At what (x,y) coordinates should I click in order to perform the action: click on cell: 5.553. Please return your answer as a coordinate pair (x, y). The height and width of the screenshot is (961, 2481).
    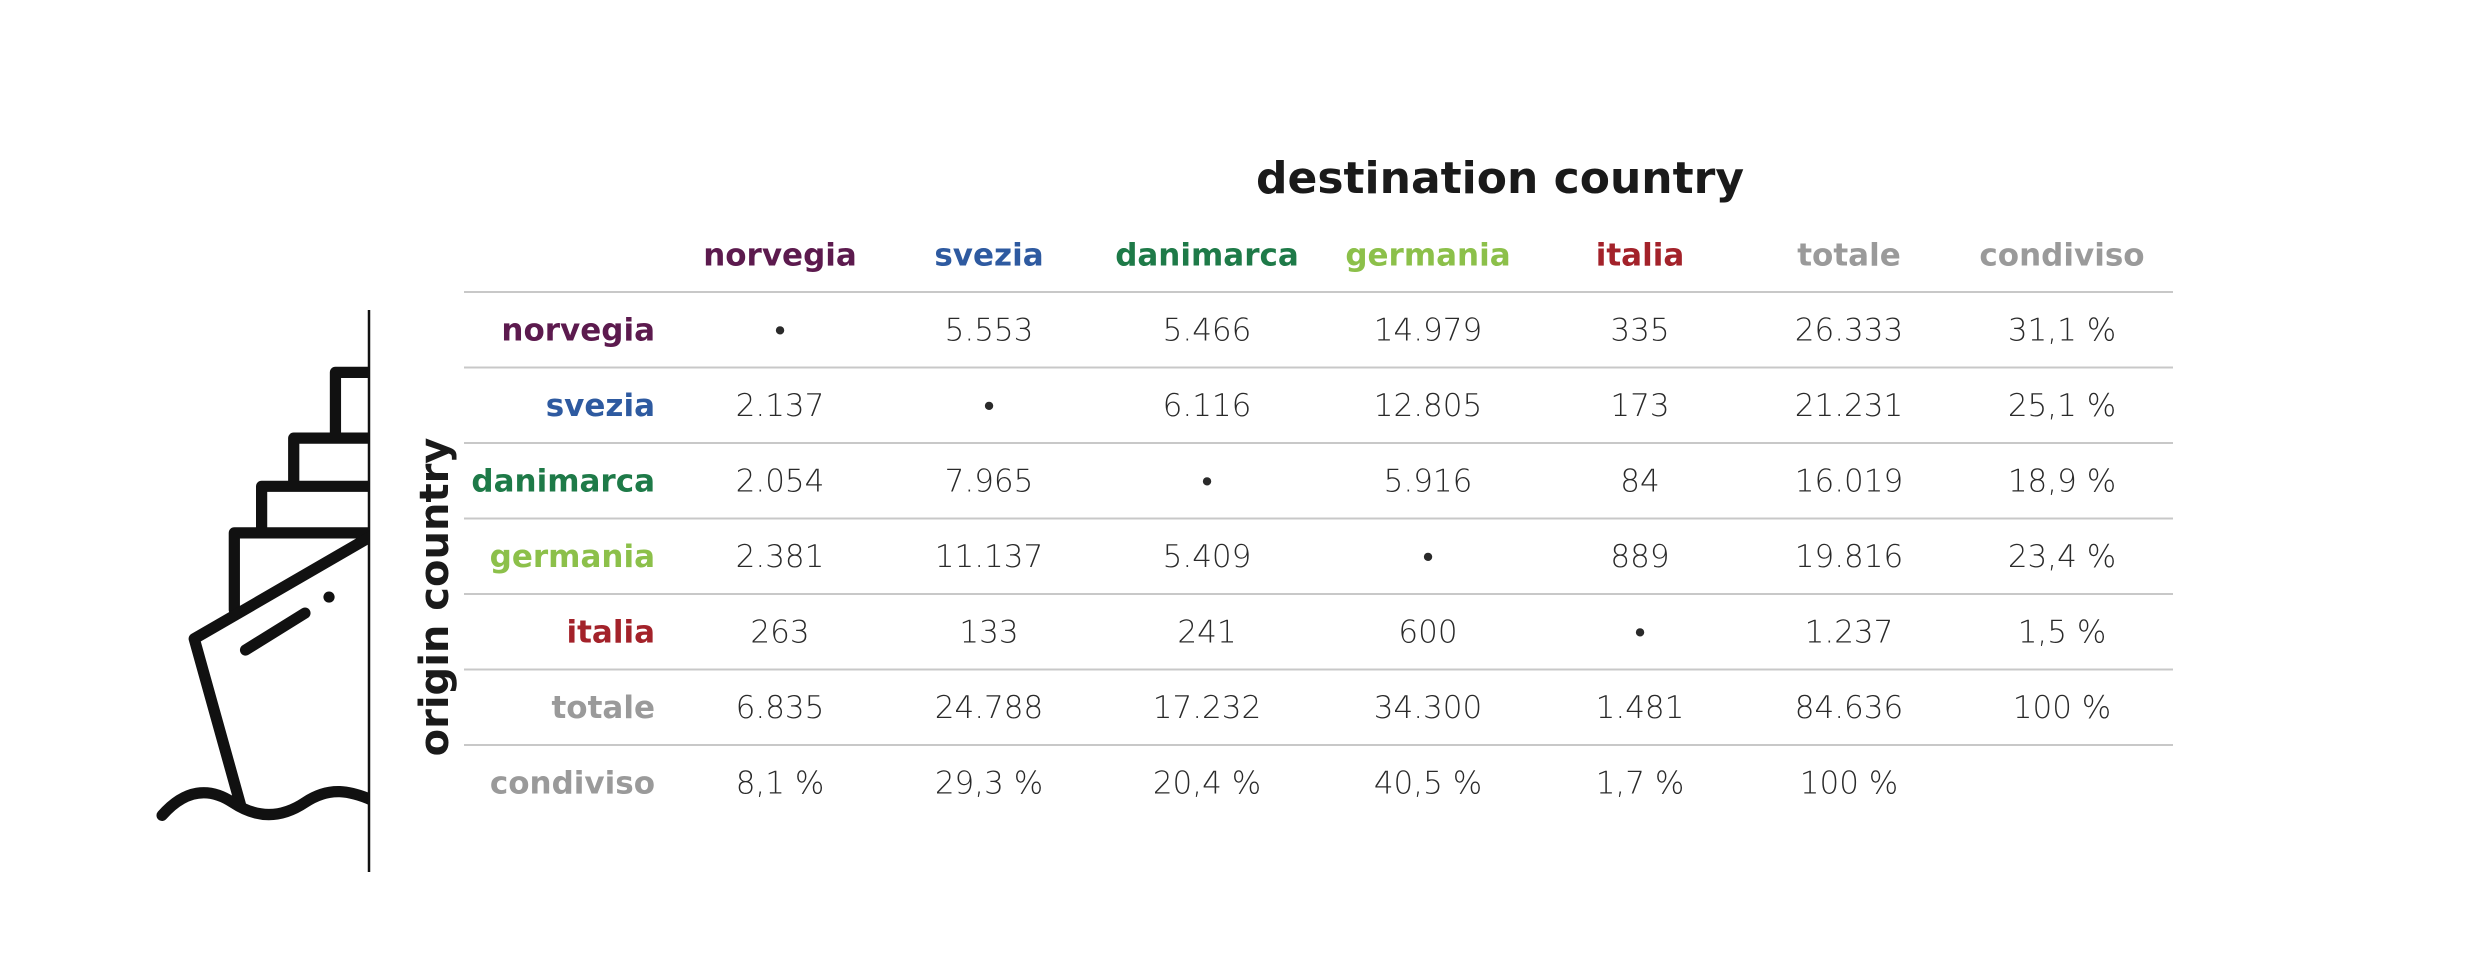
    Looking at the image, I should click on (989, 331).